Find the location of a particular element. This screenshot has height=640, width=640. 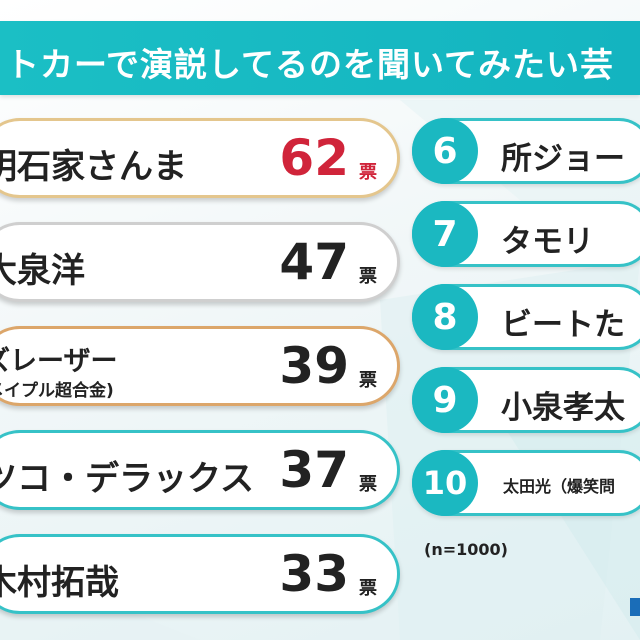

vote-count: 47 is located at coordinates (314, 262).